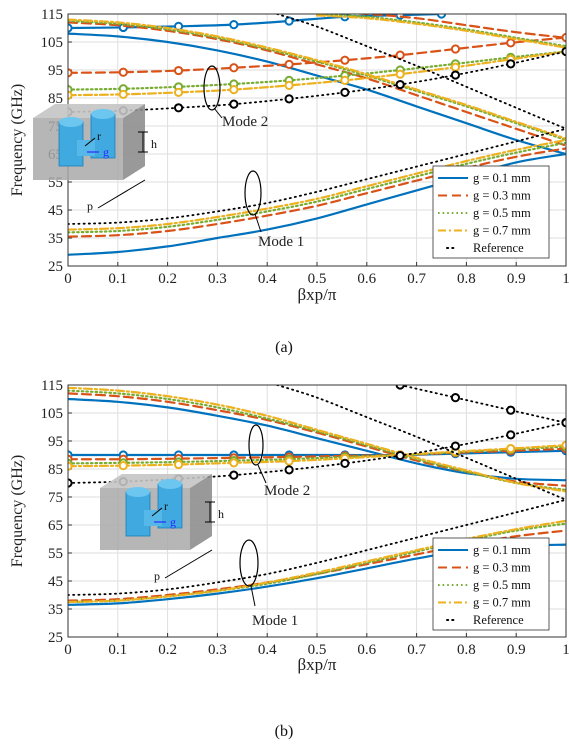  Describe the element at coordinates (55, 638) in the screenshot. I see `y-tick-label: 25` at that location.